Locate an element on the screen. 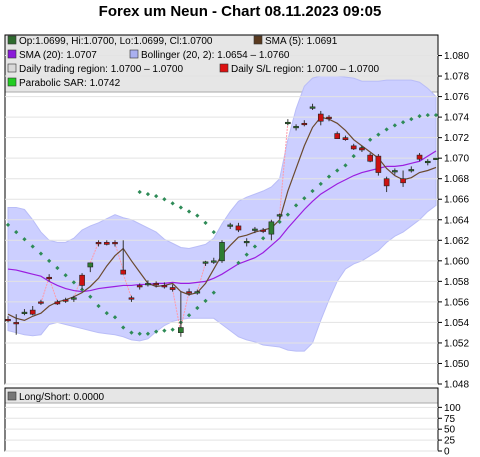 This screenshot has width=480, height=457. y-tick-label: 1.078 is located at coordinates (456, 77).